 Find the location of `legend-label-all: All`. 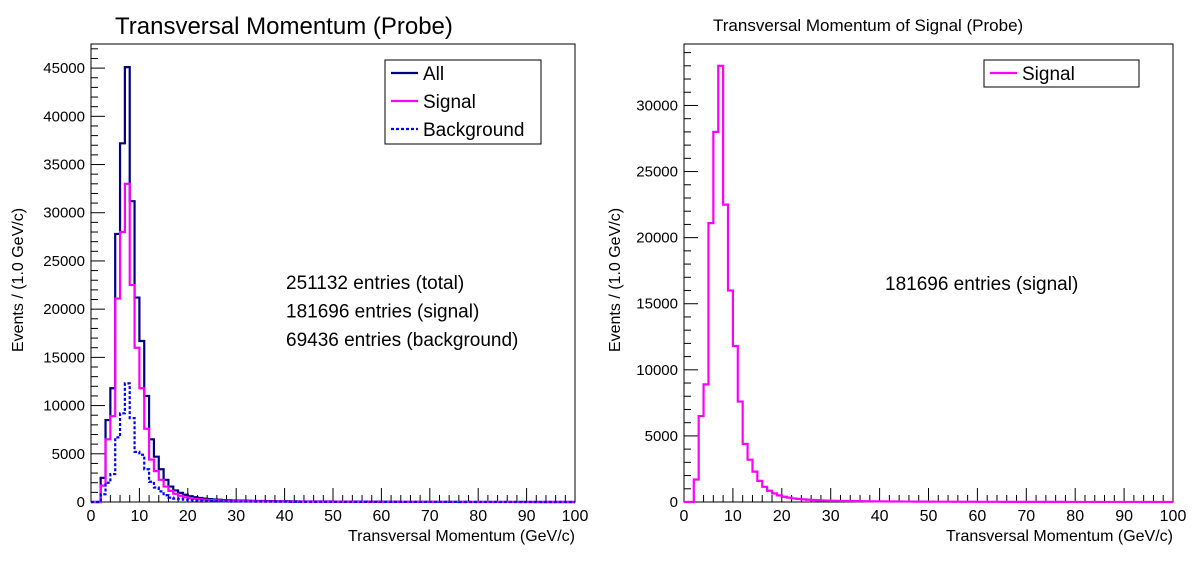

legend-label-all: All is located at coordinates (433, 74).